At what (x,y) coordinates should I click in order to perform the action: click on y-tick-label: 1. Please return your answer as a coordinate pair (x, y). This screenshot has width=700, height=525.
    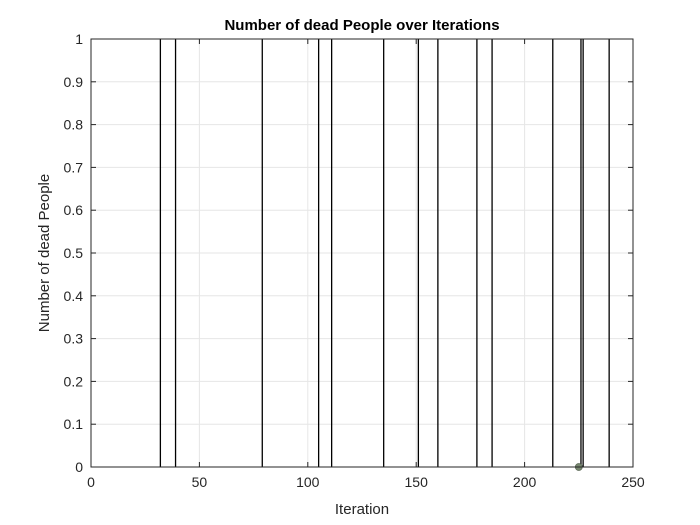
    Looking at the image, I should click on (79, 39).